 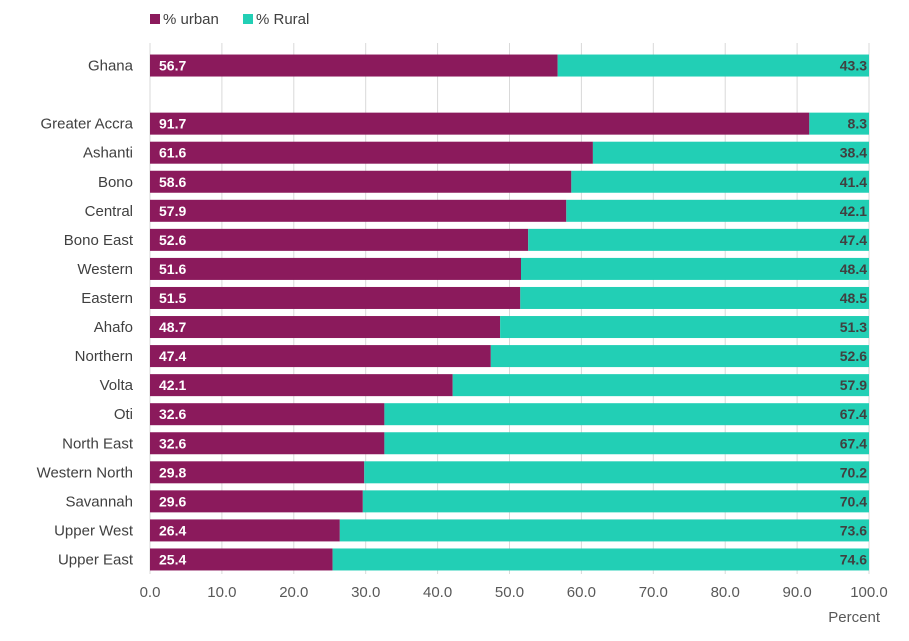 I want to click on data-label-rural: 57.9, so click(x=853, y=385).